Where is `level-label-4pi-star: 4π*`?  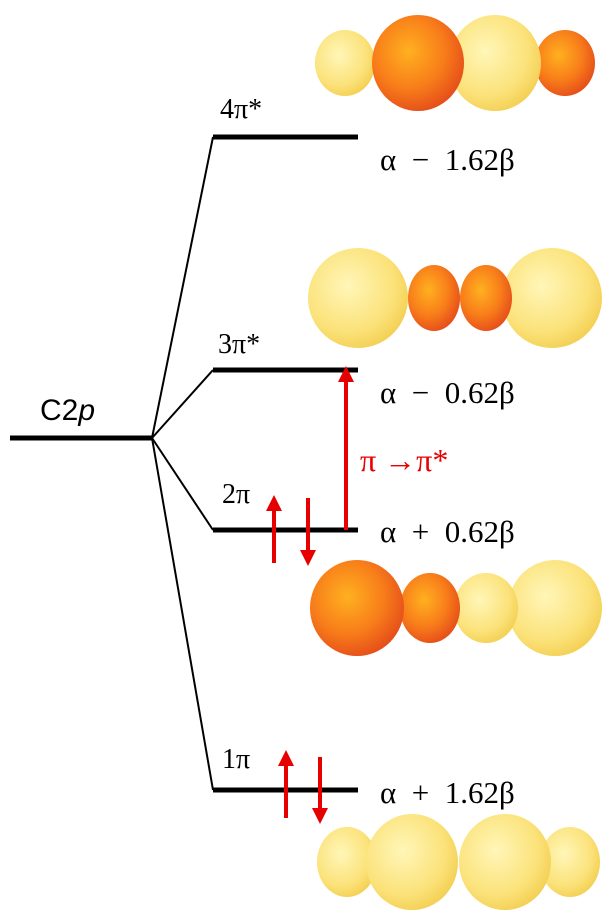 level-label-4pi-star: 4π* is located at coordinates (241, 109).